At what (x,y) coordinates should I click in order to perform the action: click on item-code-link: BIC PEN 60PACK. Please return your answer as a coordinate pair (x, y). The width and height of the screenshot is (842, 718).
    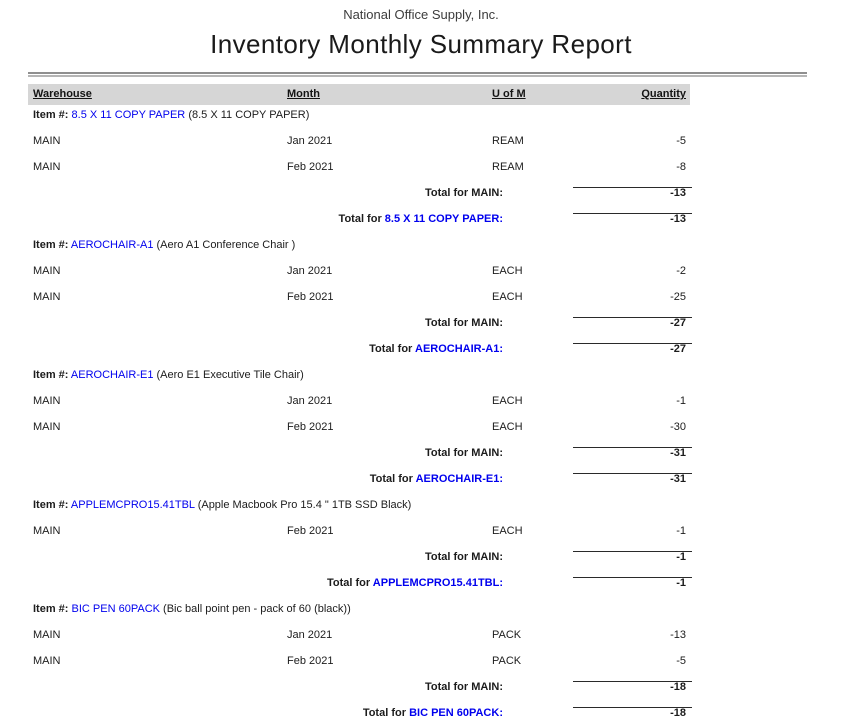
    Looking at the image, I should click on (115, 609).